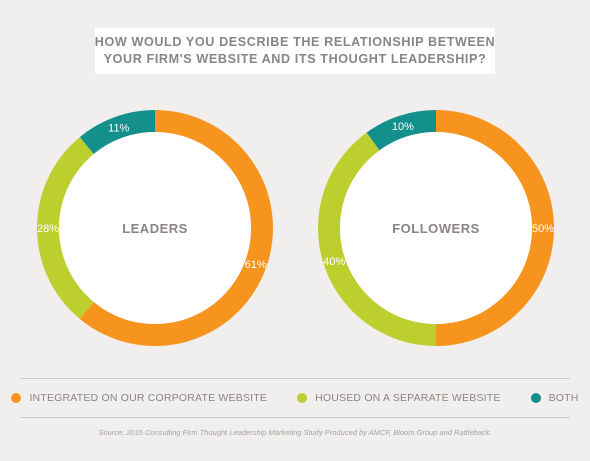  What do you see at coordinates (535, 398) in the screenshot?
I see `legend-swatch-both` at bounding box center [535, 398].